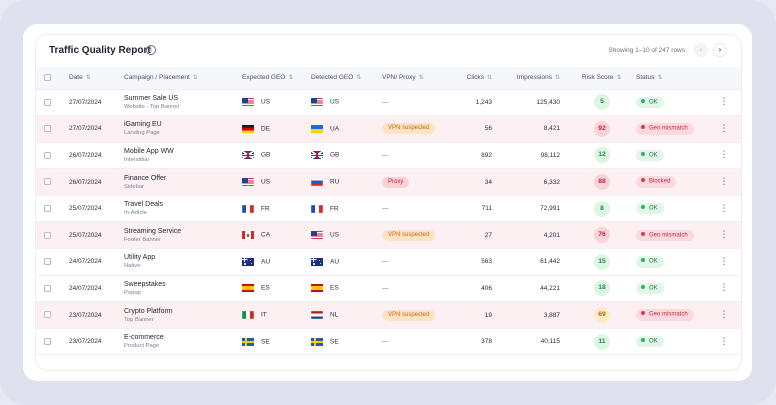  What do you see at coordinates (248, 102) in the screenshot?
I see `flag-us-icon` at bounding box center [248, 102].